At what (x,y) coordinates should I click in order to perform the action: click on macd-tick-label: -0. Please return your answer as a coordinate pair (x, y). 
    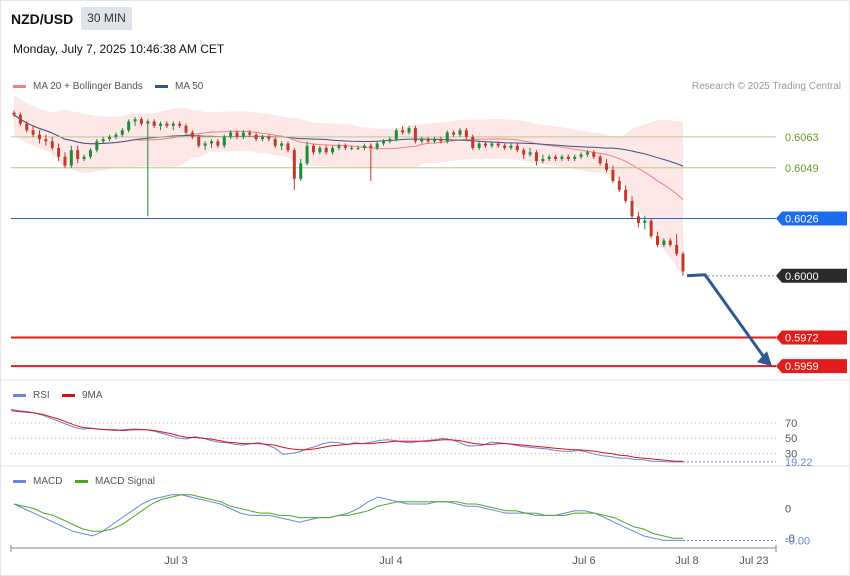
    Looking at the image, I should click on (790, 539).